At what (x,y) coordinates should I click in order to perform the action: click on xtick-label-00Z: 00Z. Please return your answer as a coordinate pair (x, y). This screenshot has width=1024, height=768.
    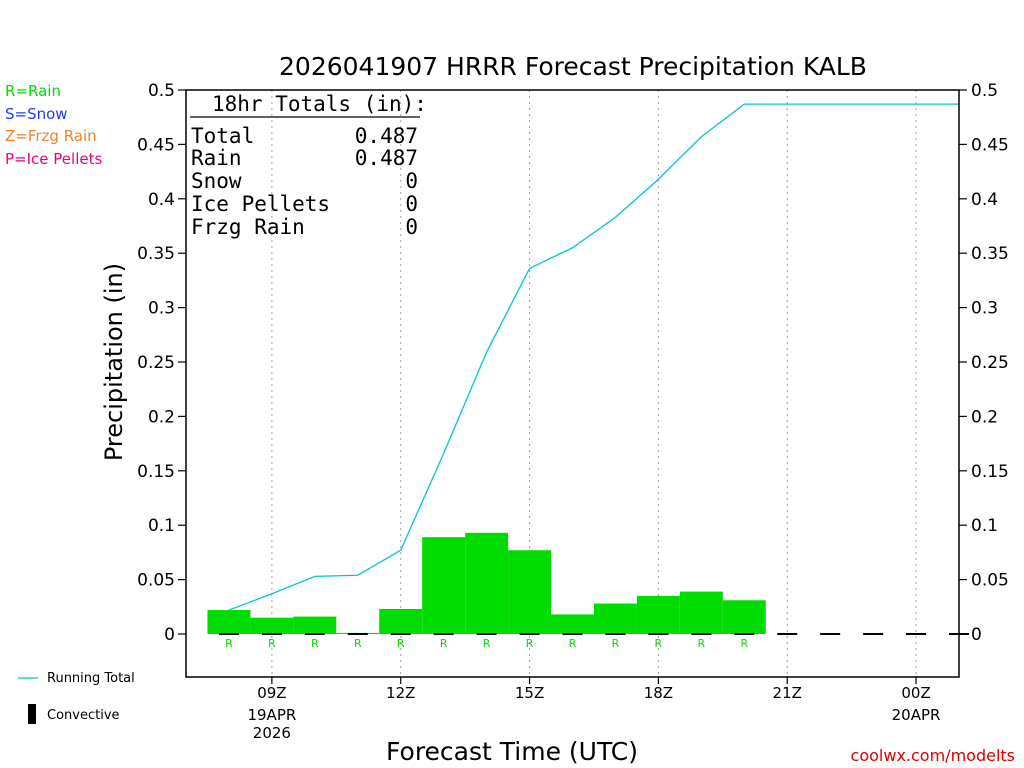
    Looking at the image, I should click on (915, 693).